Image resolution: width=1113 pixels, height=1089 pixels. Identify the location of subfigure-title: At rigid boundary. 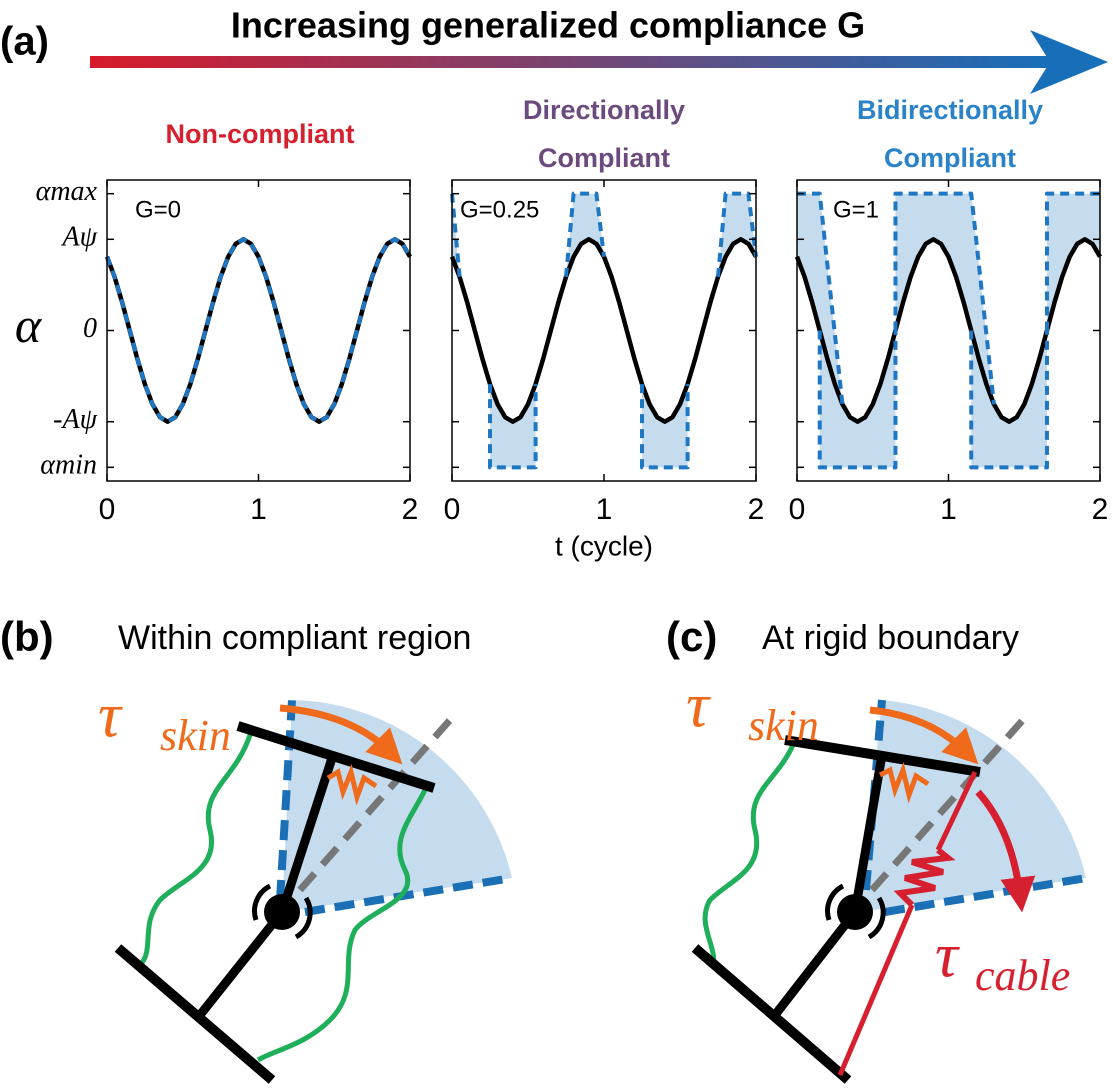
(890, 638).